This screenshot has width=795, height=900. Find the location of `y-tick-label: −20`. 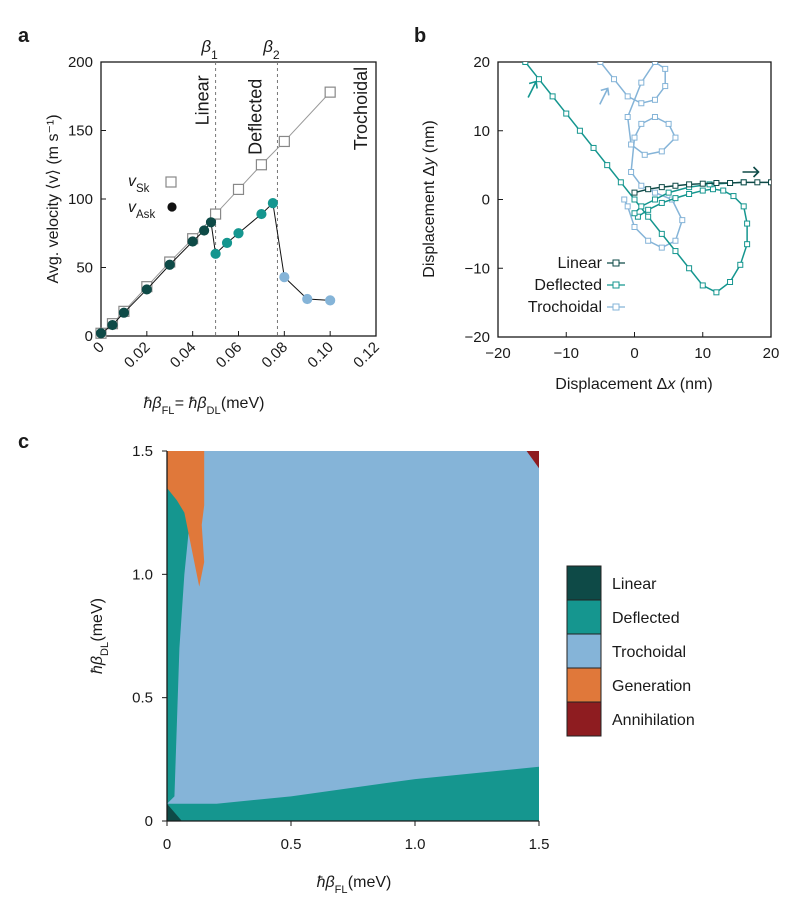

y-tick-label: −20 is located at coordinates (477, 337).